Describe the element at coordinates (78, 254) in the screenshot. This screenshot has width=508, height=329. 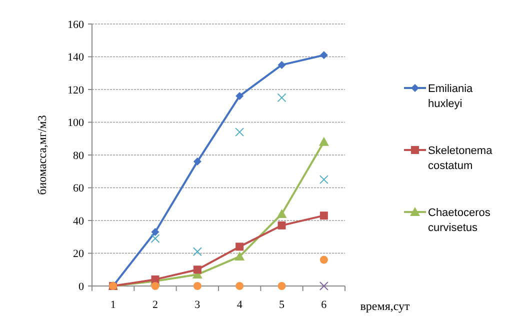
I see `y-tick-label: 20` at that location.